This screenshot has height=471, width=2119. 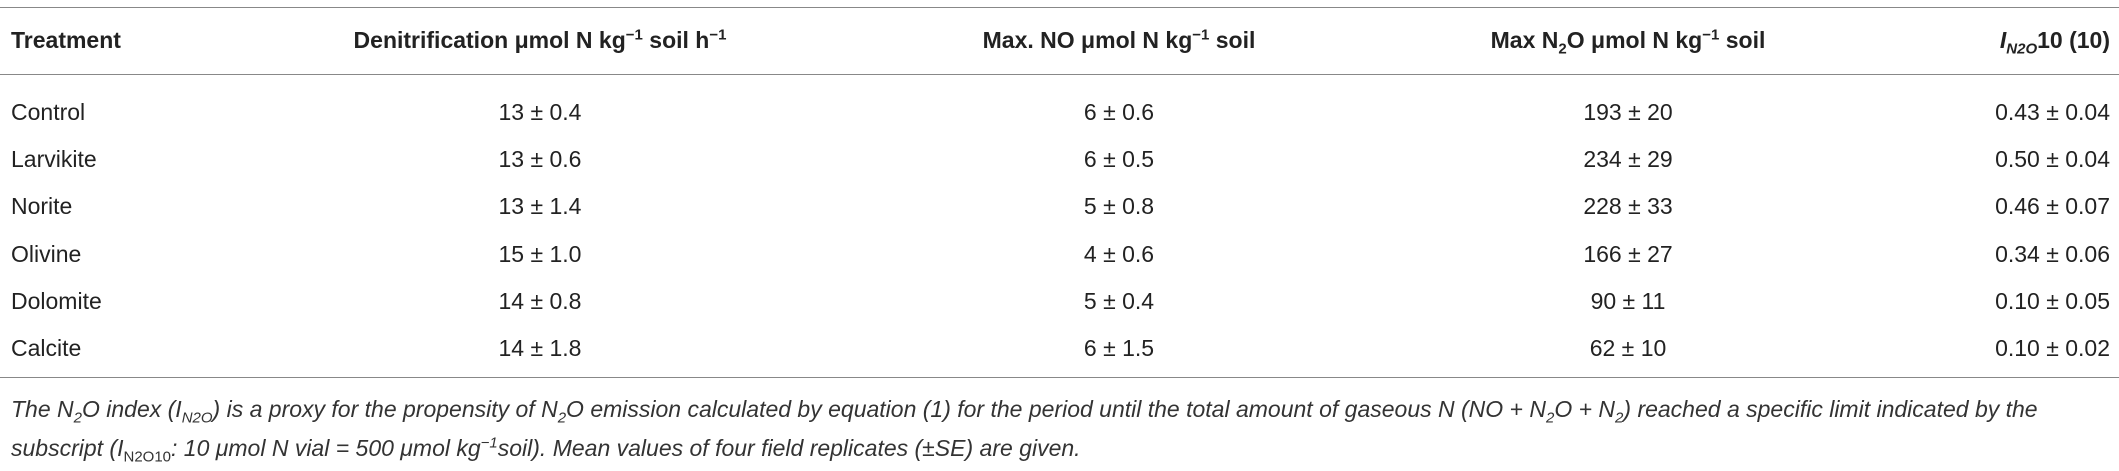 I want to click on row-label: Control, so click(x=48, y=112).